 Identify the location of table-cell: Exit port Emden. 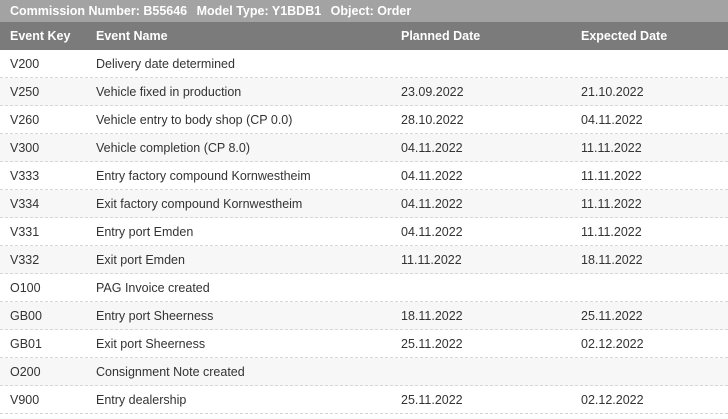
(140, 260).